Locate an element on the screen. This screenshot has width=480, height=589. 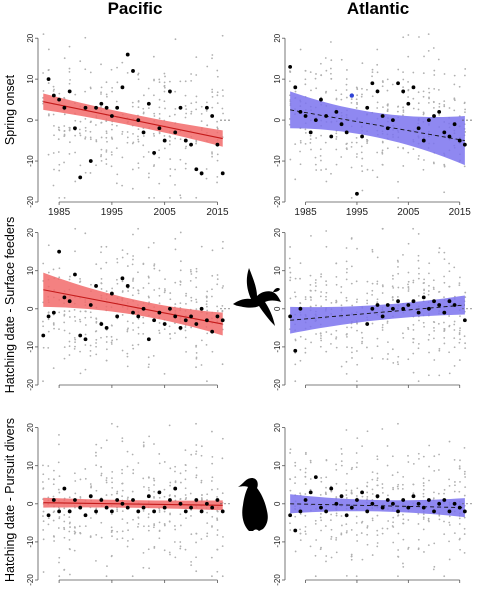
y-tick-label: 20 is located at coordinates (277, 427).